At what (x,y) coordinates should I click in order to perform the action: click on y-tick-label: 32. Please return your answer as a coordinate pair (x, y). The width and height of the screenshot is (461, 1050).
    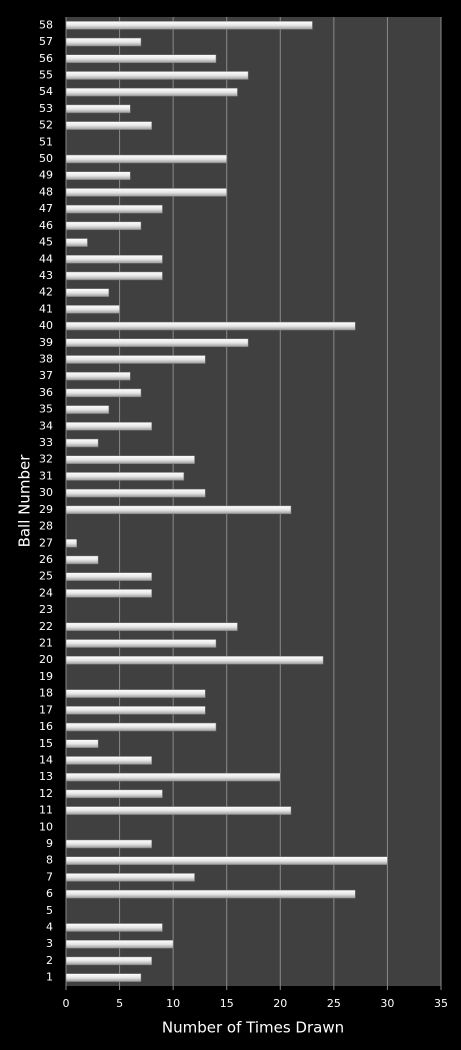
    Looking at the image, I should click on (46, 459).